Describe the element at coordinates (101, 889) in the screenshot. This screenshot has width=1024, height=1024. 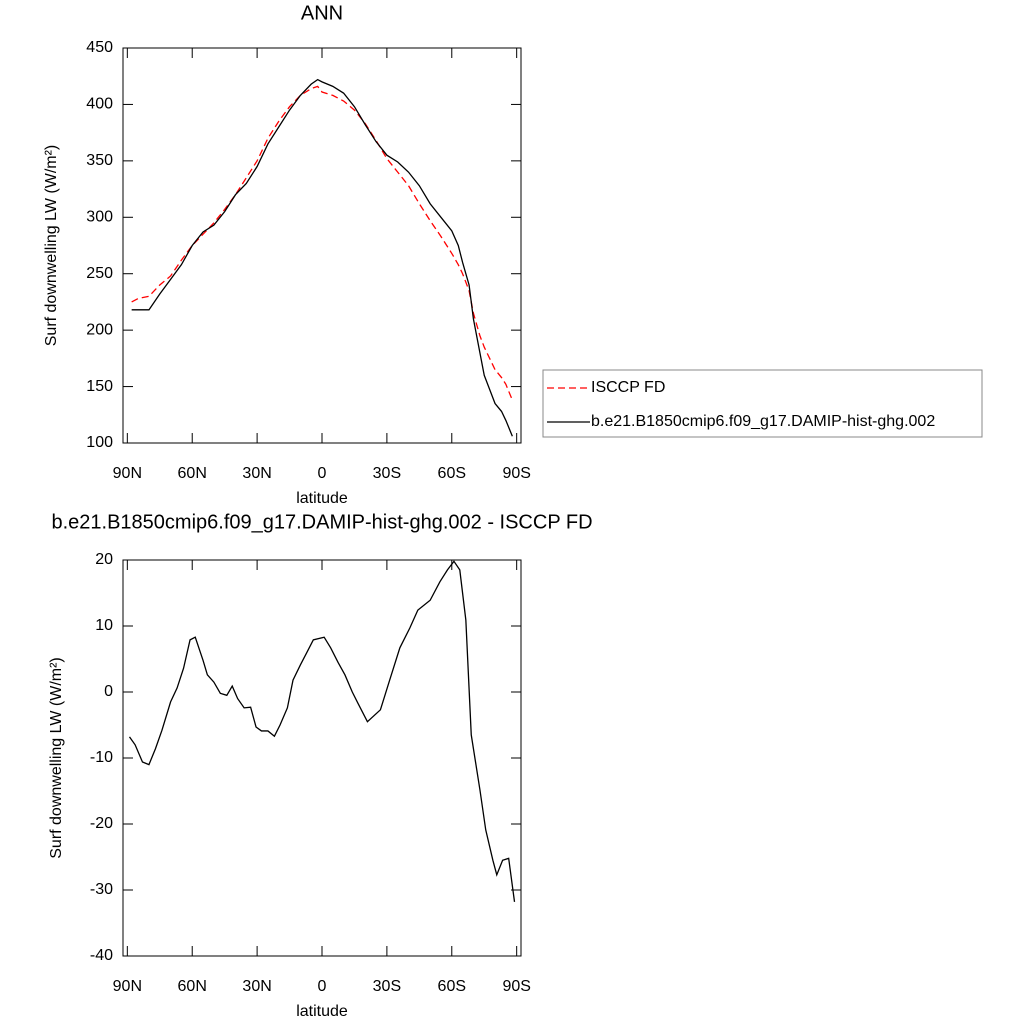
I see `y-tick-label: -30` at that location.